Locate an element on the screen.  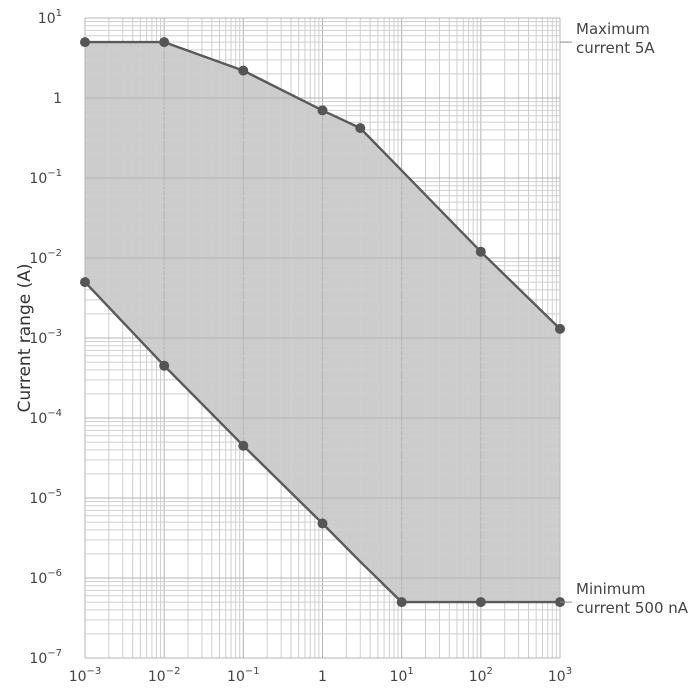
annotation-label: Maximum current 5A is located at coordinates (615, 38).